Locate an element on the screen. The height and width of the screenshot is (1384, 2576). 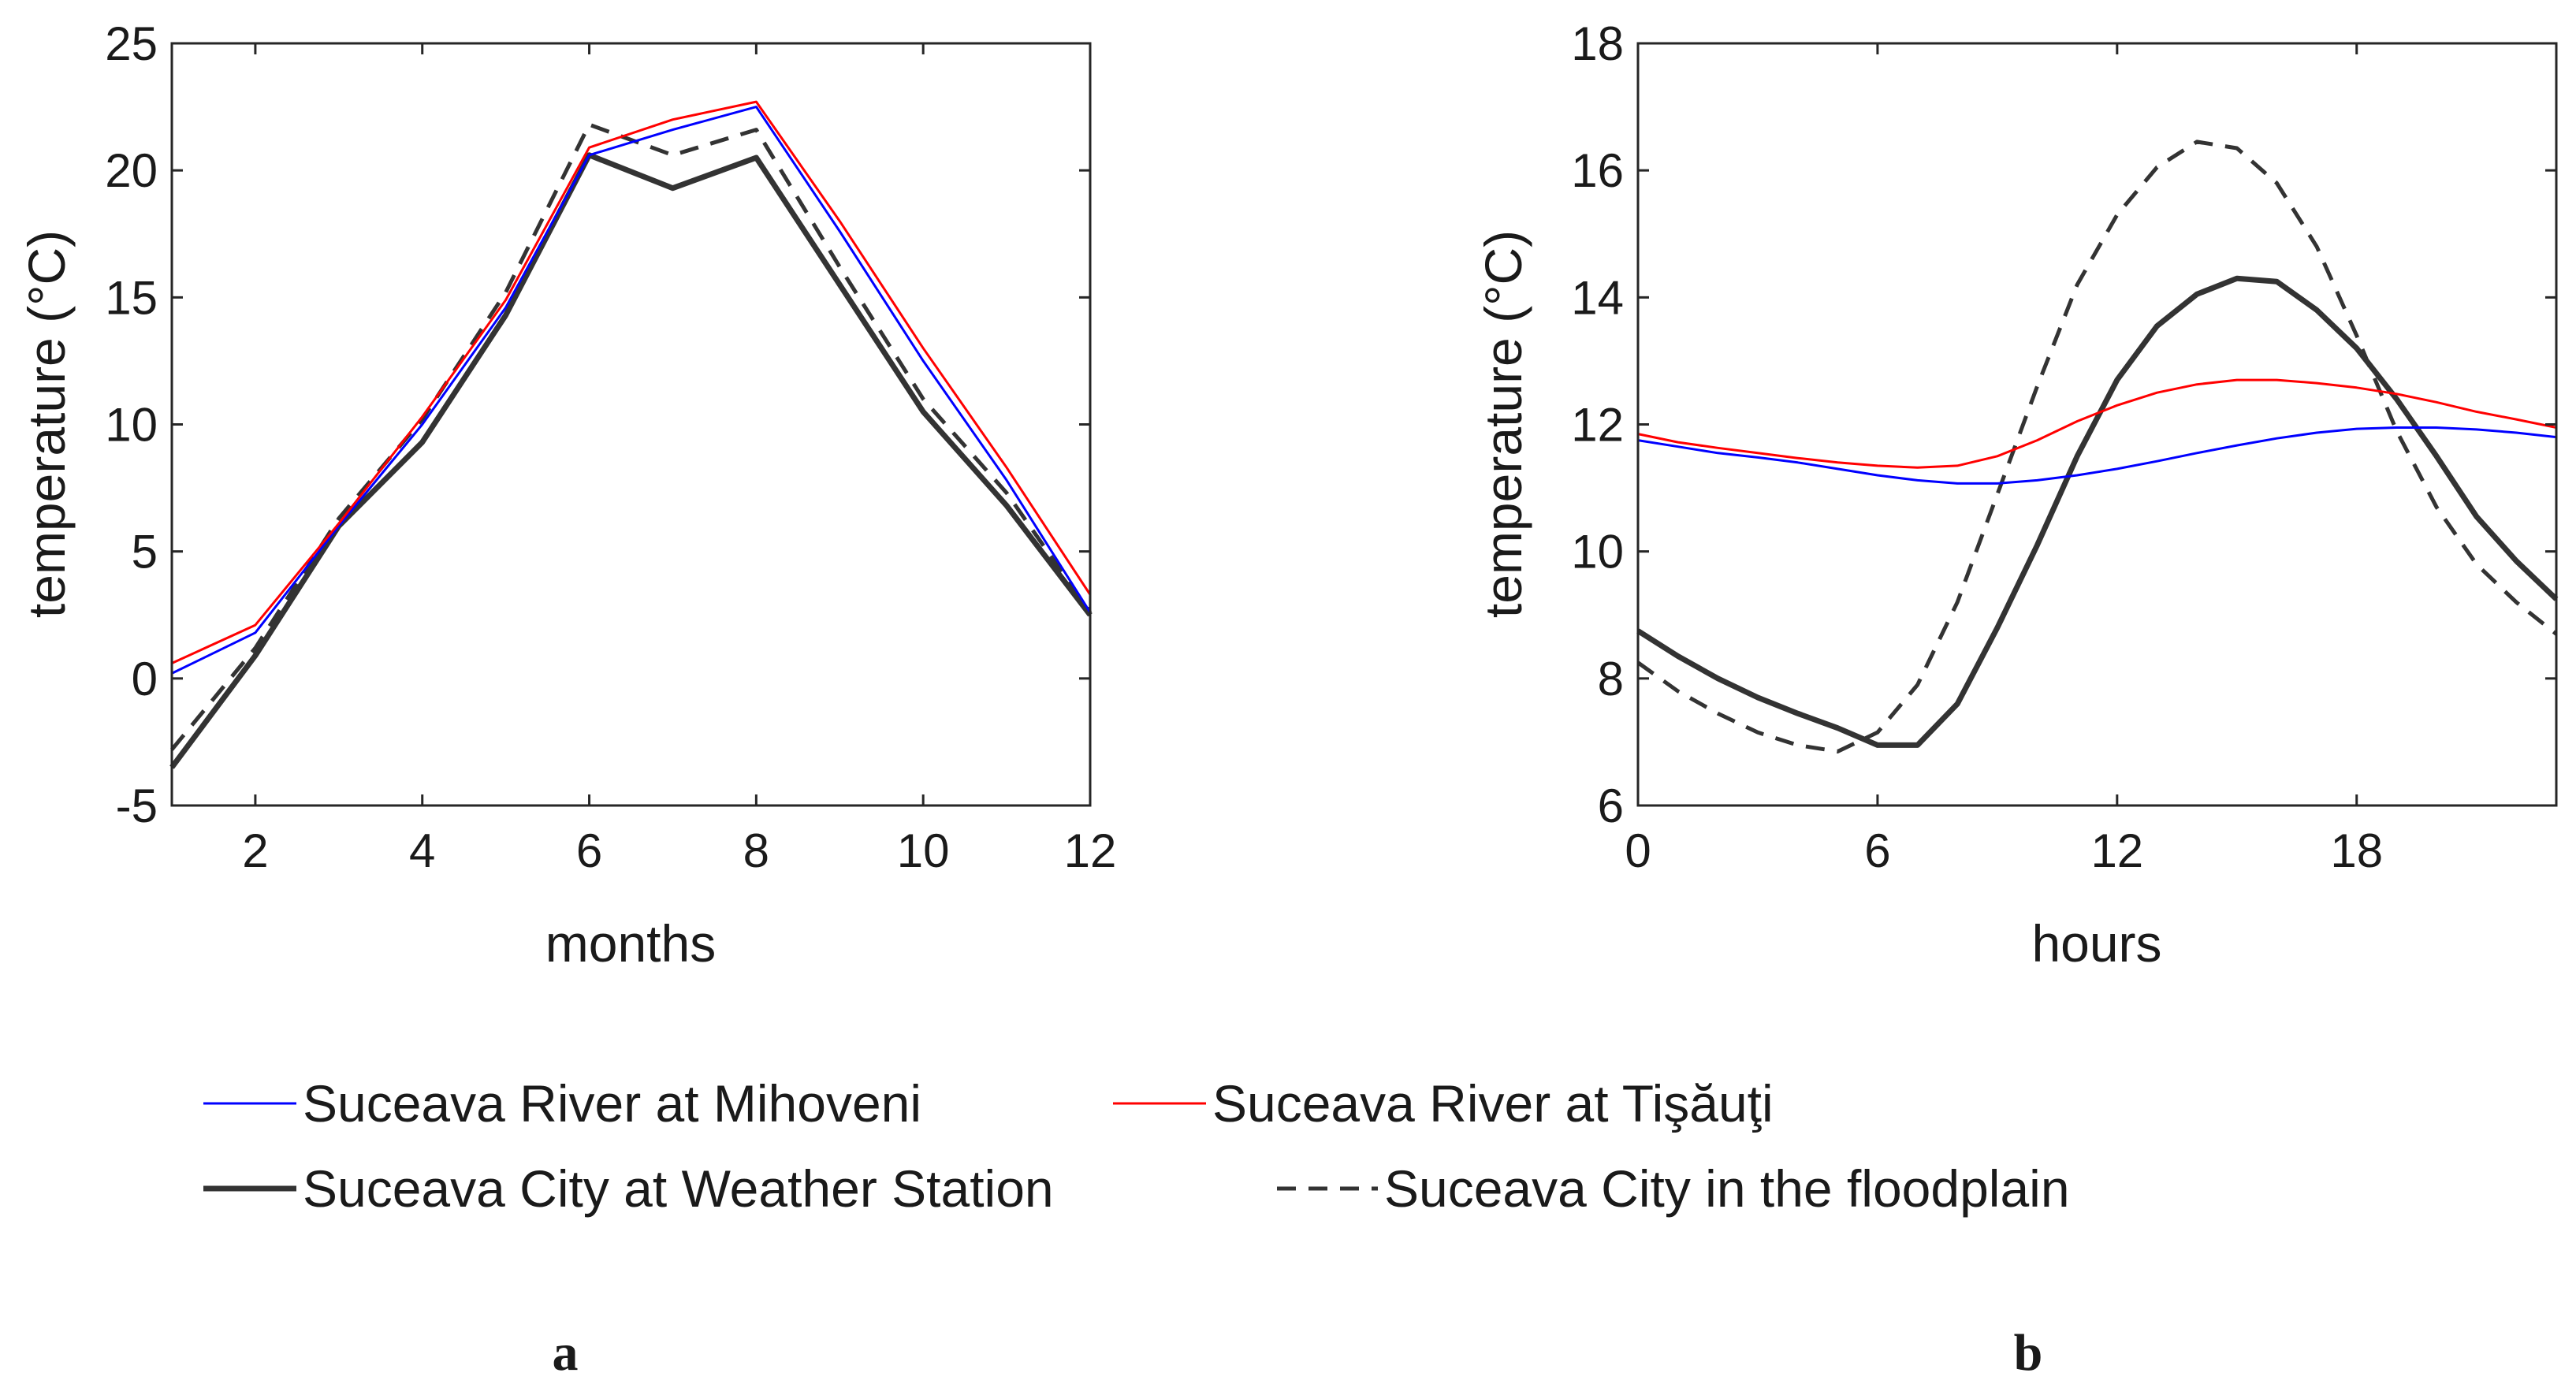
x-tick-label: 0 is located at coordinates (1638, 850).